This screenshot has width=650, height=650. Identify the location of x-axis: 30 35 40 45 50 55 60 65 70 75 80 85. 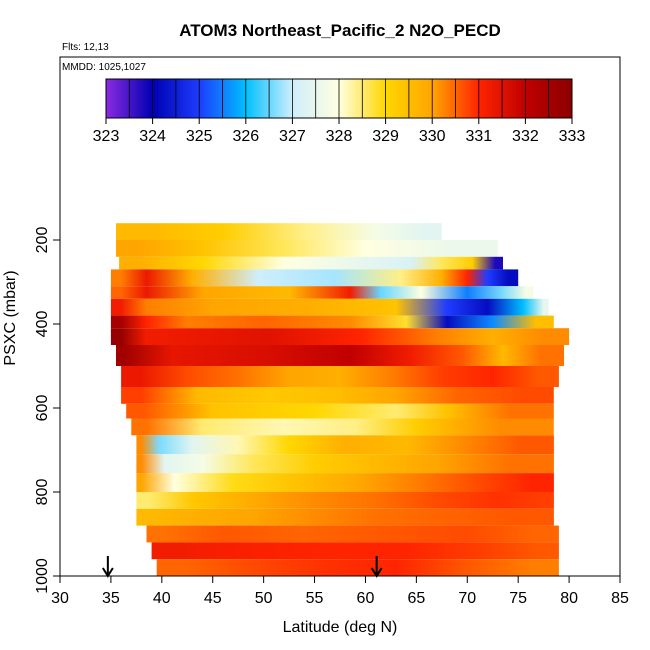
(340, 591).